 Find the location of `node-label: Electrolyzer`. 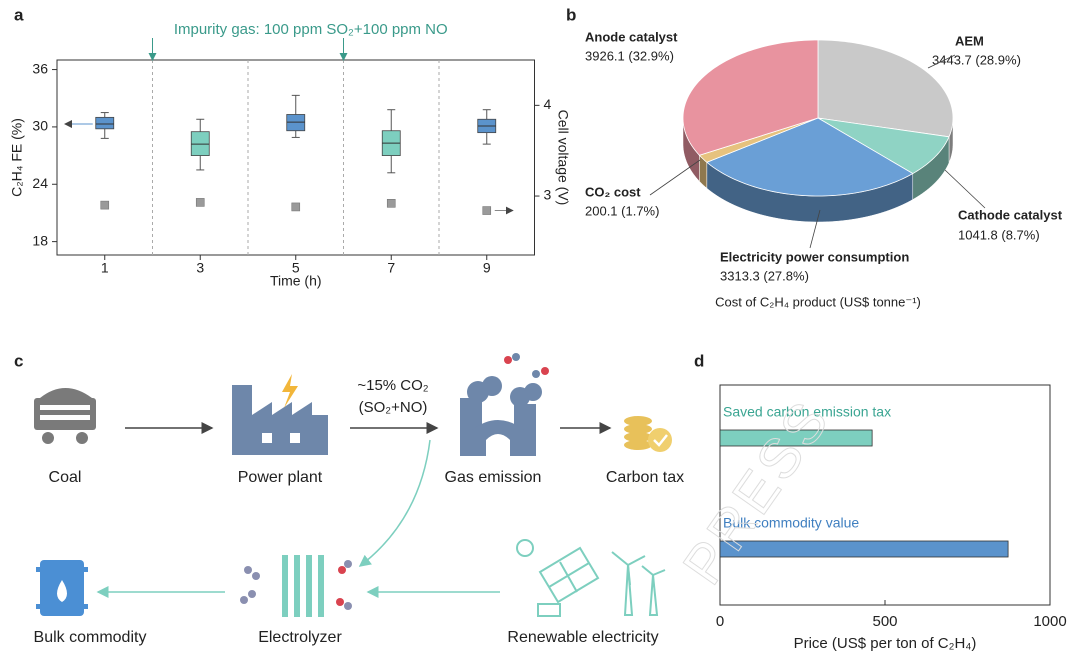

node-label: Electrolyzer is located at coordinates (300, 637).